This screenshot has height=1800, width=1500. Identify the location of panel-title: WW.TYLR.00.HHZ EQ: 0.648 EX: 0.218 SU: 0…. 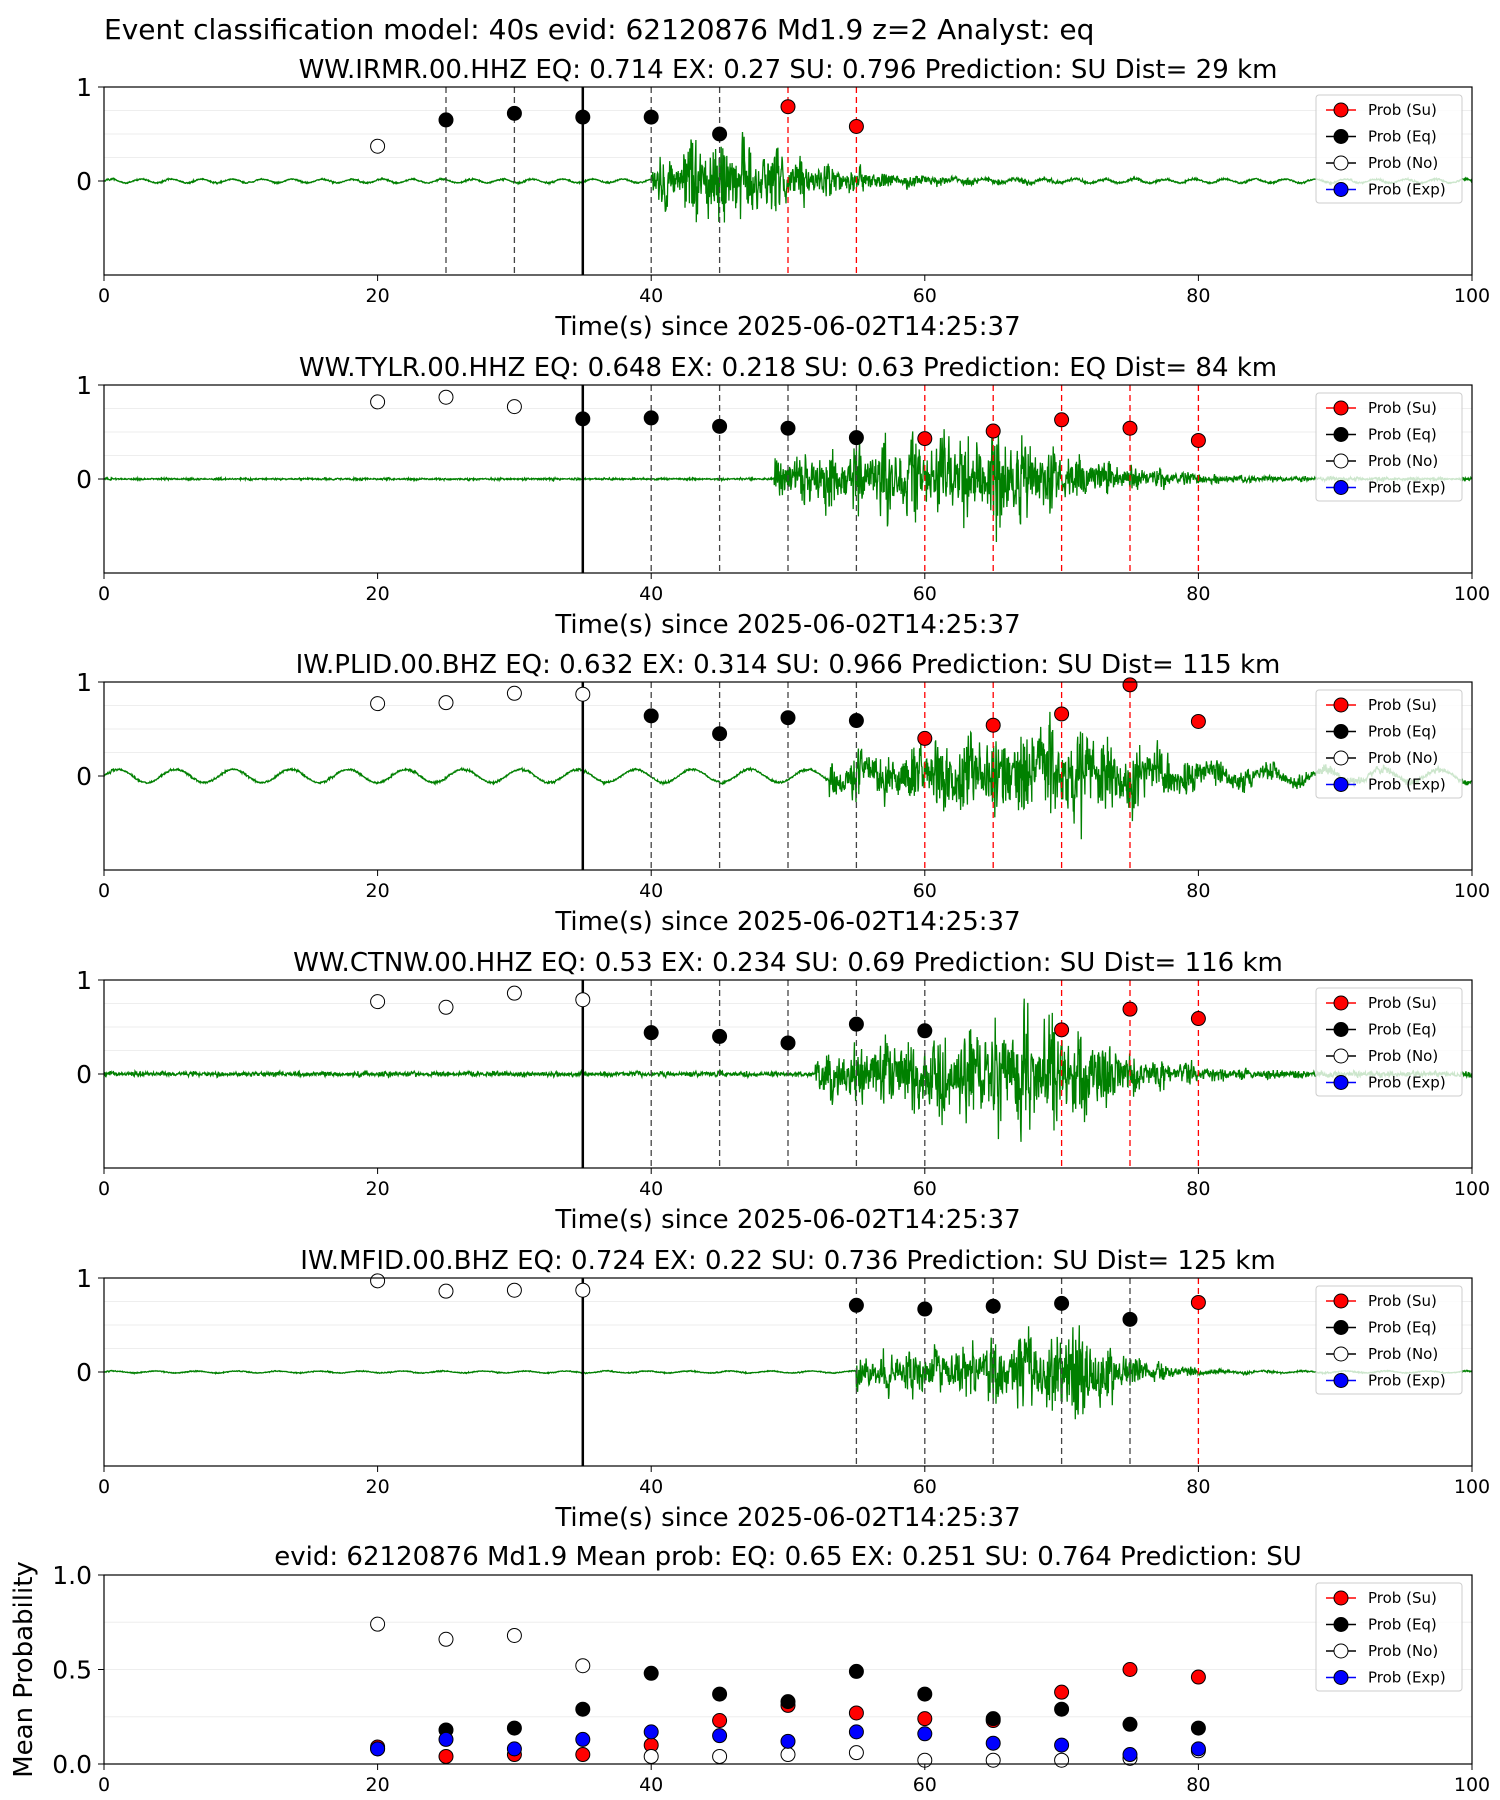
(788, 368).